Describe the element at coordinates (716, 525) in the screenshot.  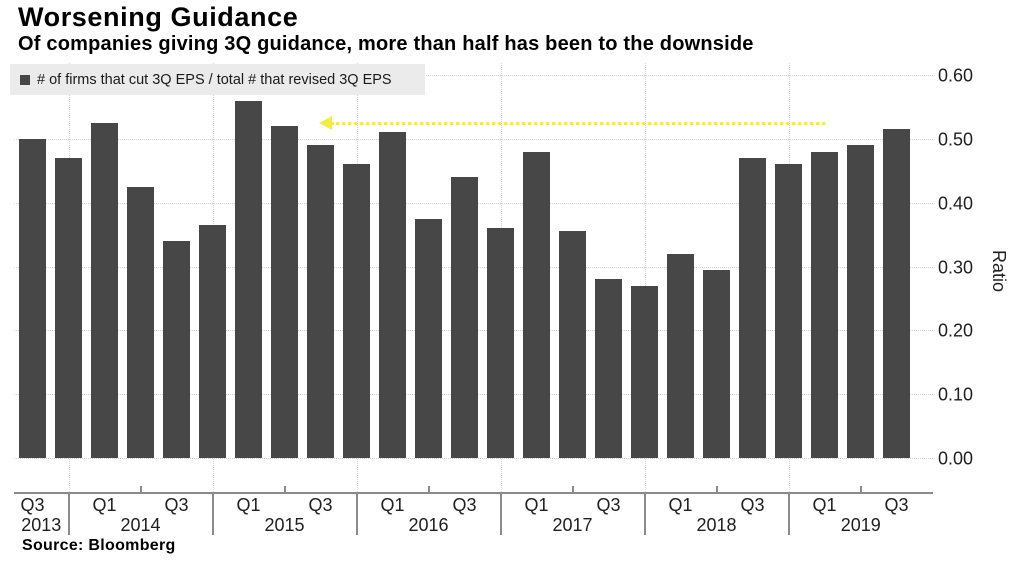
I see `x-year-label: 2018` at that location.